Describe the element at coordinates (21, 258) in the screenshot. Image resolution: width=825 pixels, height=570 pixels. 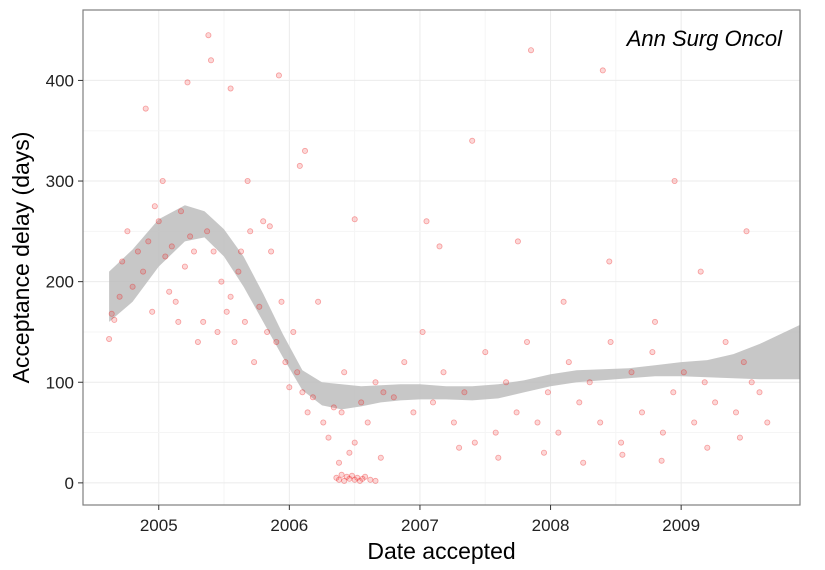
I see `y-axis-title: Acceptance delay (days)` at that location.